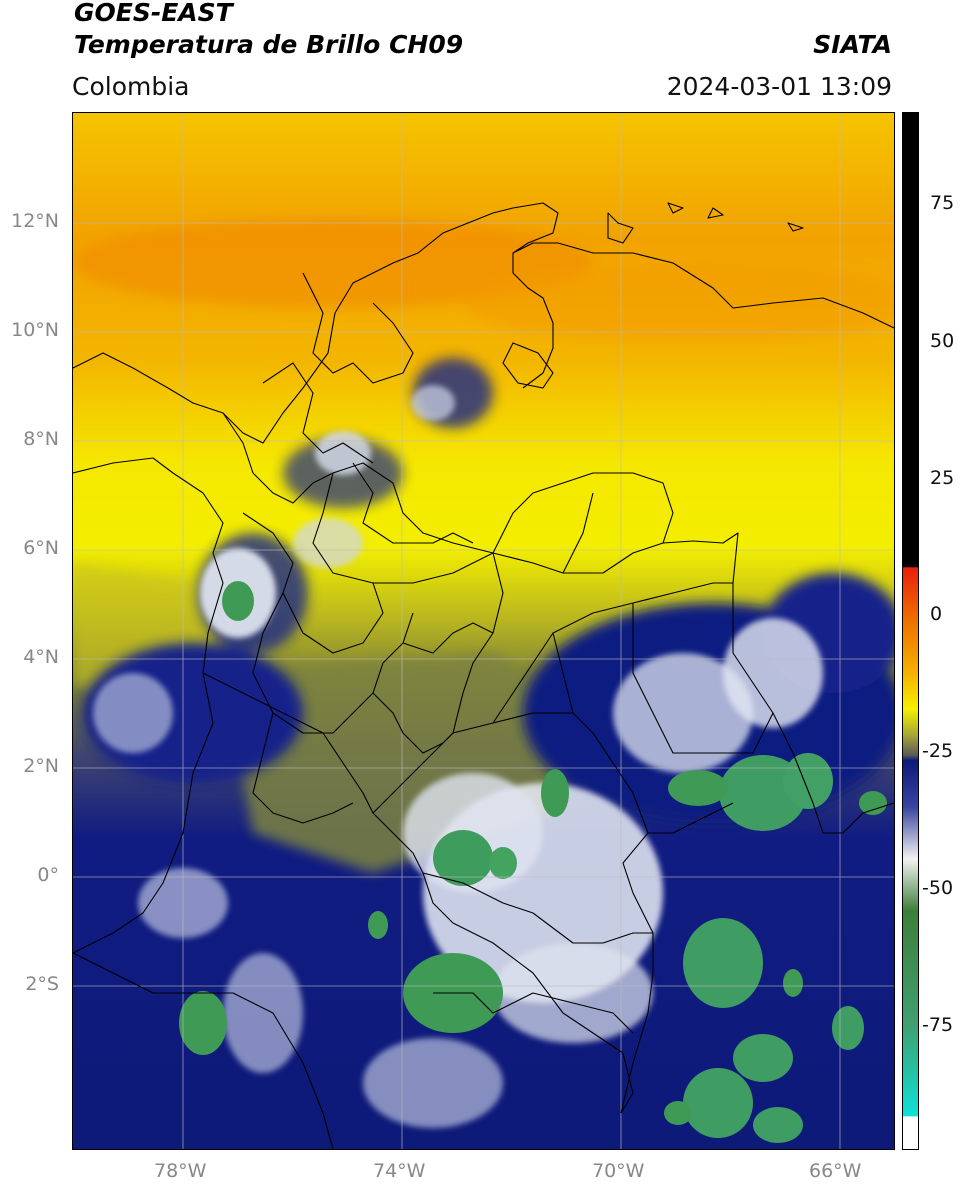  What do you see at coordinates (42, 984) in the screenshot?
I see `lat-tick-label: 2°S` at bounding box center [42, 984].